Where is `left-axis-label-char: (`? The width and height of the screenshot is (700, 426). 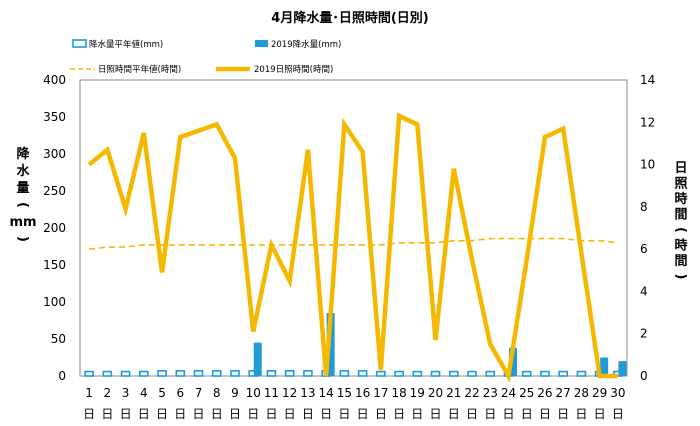
left-axis-label-char: ( is located at coordinates (22, 205).